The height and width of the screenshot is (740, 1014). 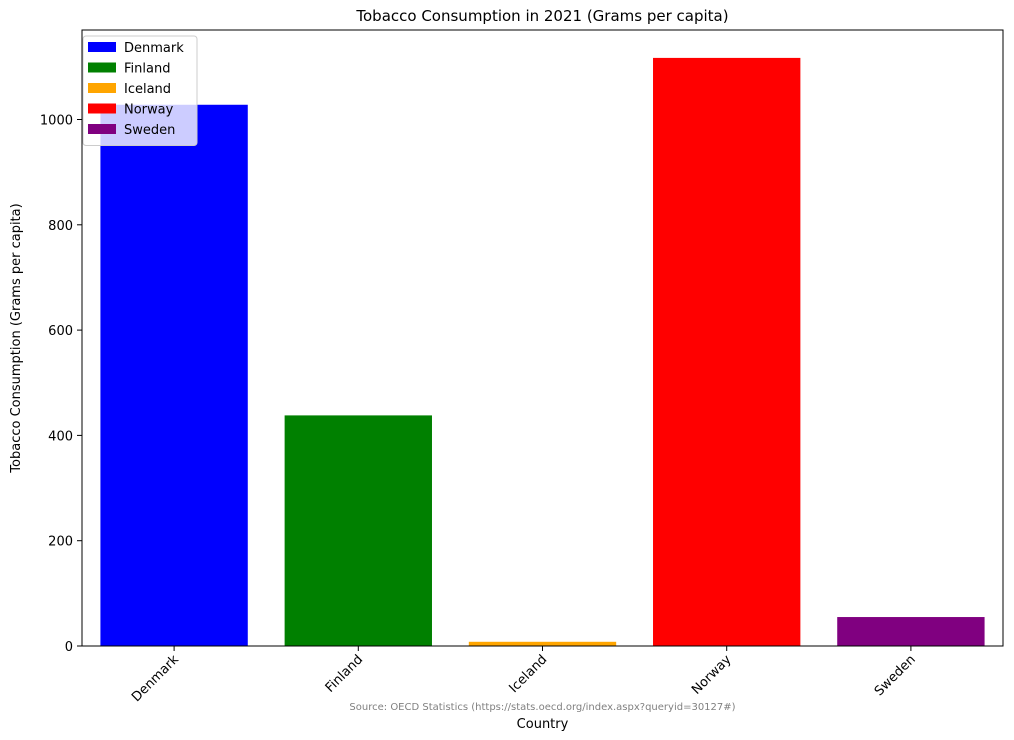 I want to click on y-tick-label: 200, so click(x=60, y=542).